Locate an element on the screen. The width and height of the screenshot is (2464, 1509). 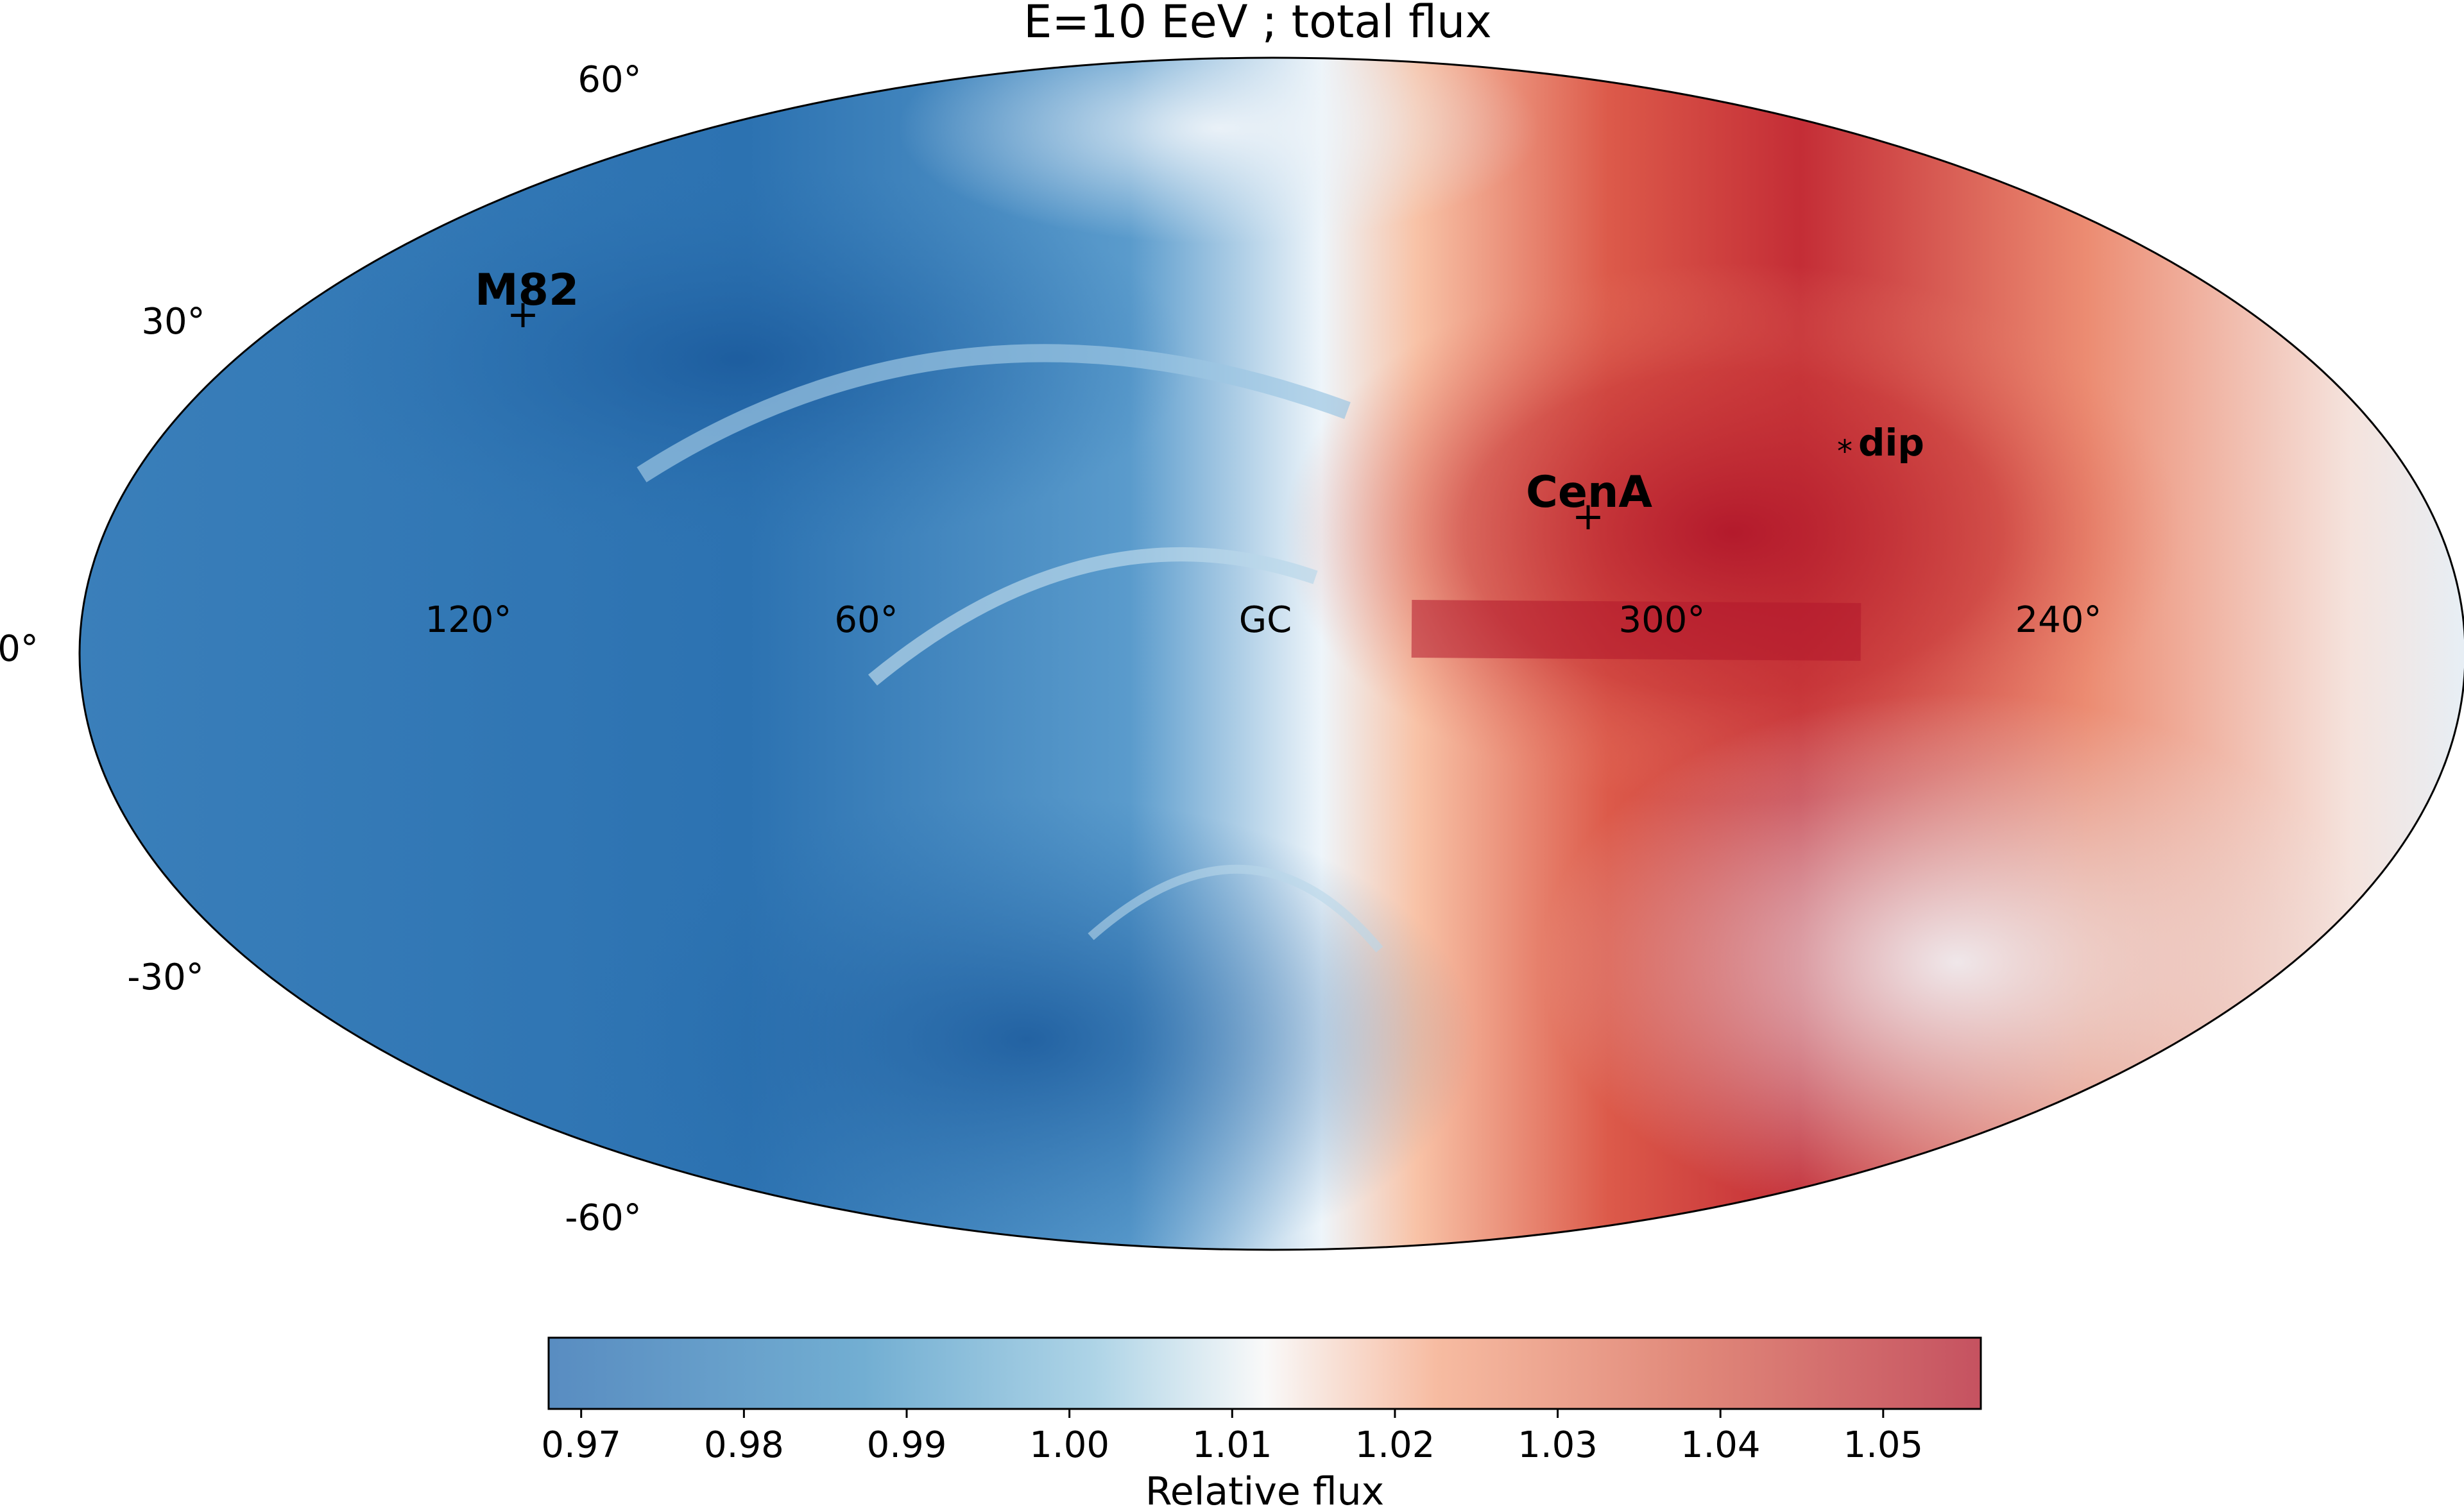
lat-label-0: 0° is located at coordinates (19, 649).